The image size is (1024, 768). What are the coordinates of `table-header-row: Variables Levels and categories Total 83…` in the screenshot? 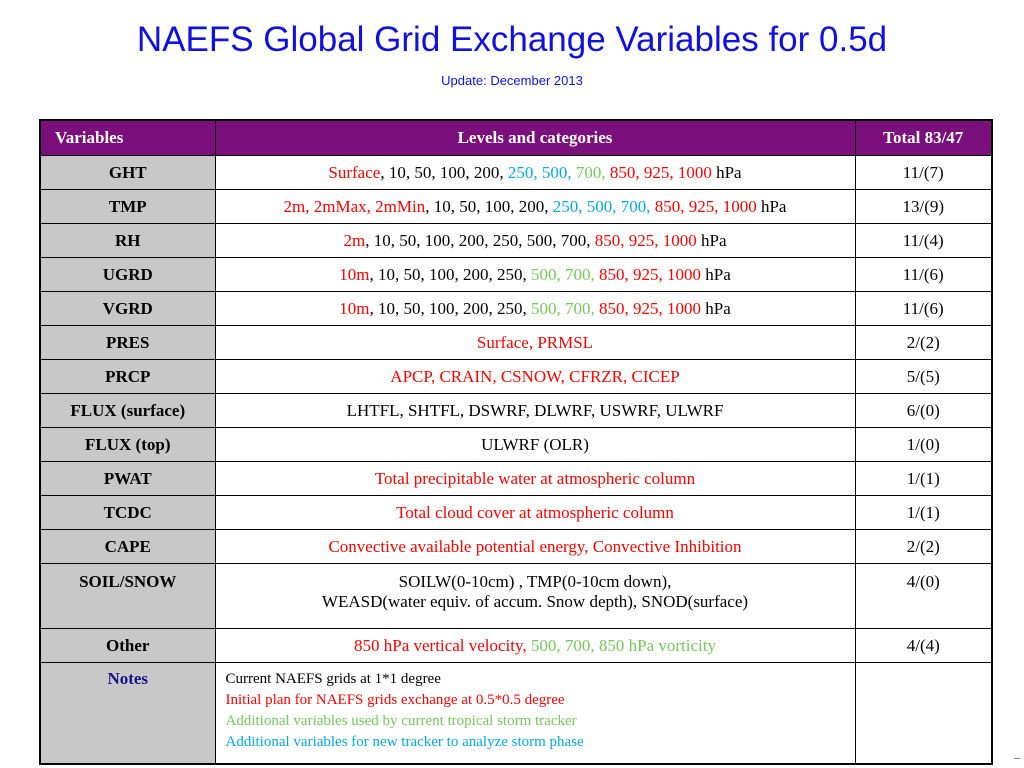 It's located at (516, 137).